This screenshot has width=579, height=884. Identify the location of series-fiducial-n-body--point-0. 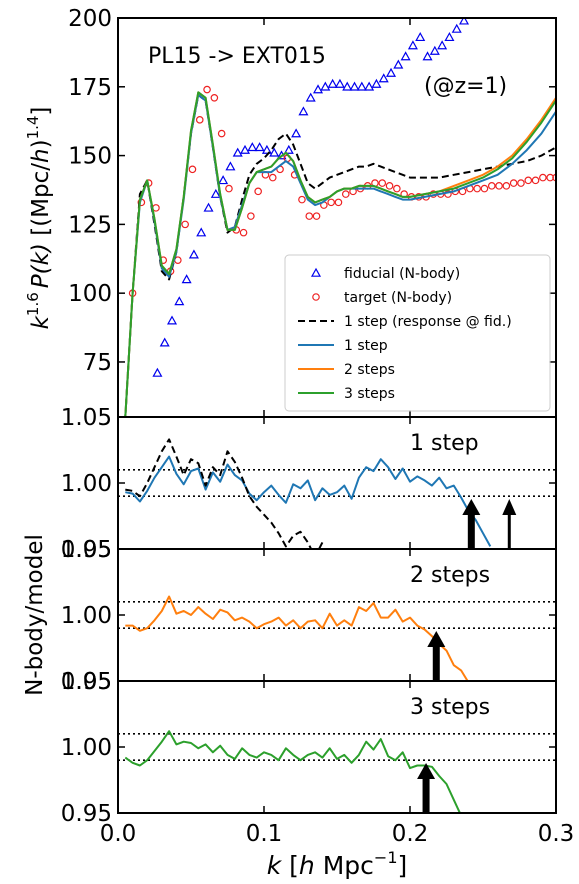
(157, 372).